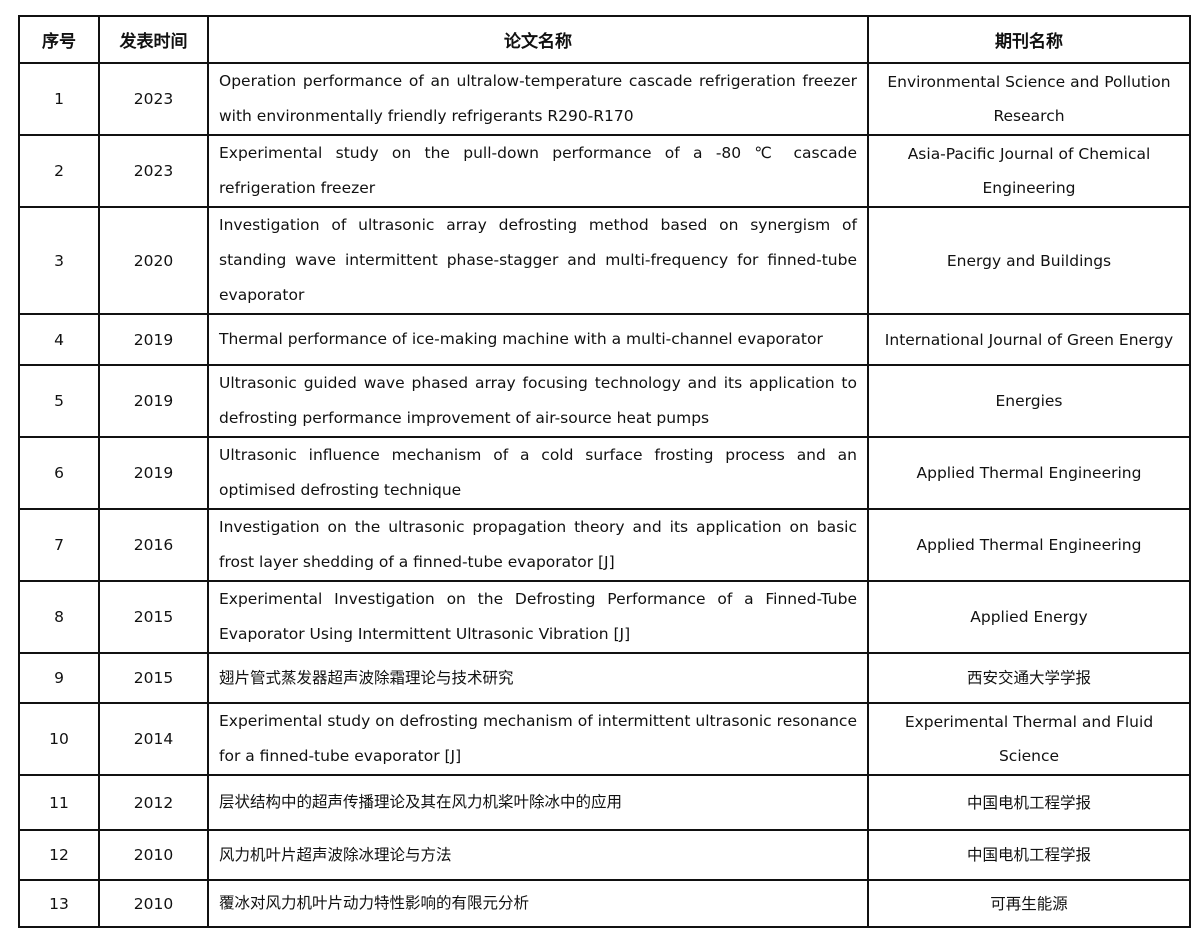 The height and width of the screenshot is (928, 1199). I want to click on row-number: 8, so click(59, 617).